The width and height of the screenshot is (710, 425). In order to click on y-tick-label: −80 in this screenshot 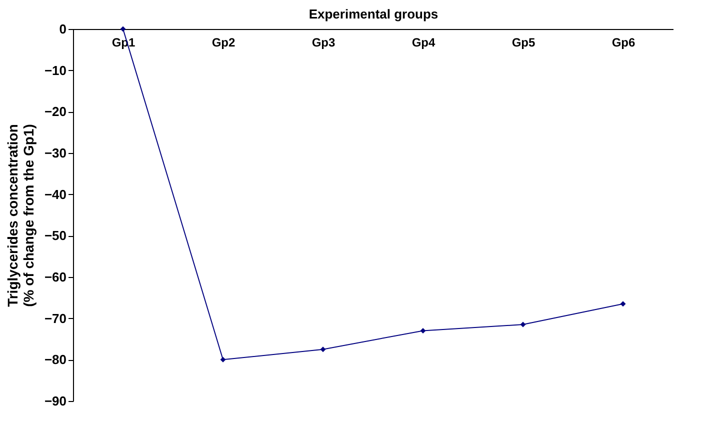, I will do `click(55, 360)`.